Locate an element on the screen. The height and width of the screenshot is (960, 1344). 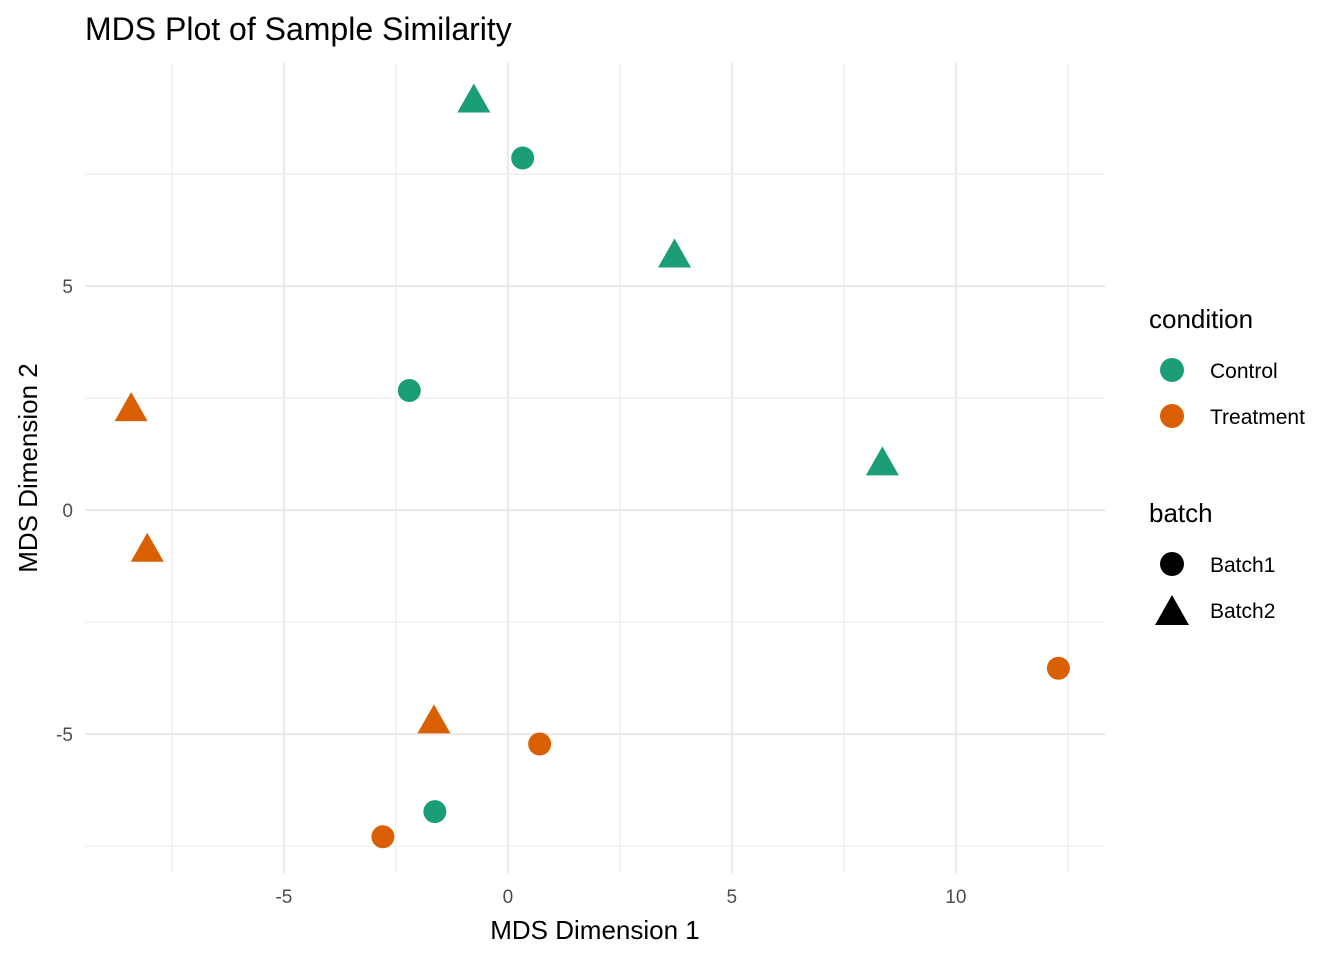
legend-batch: batch Batch1 Batch2 is located at coordinates (1212, 561).